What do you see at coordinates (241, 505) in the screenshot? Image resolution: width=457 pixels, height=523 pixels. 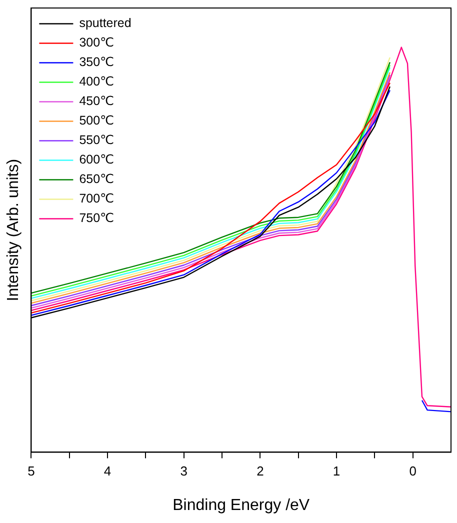 I see `x-axis-title: Binding Energy /eV` at bounding box center [241, 505].